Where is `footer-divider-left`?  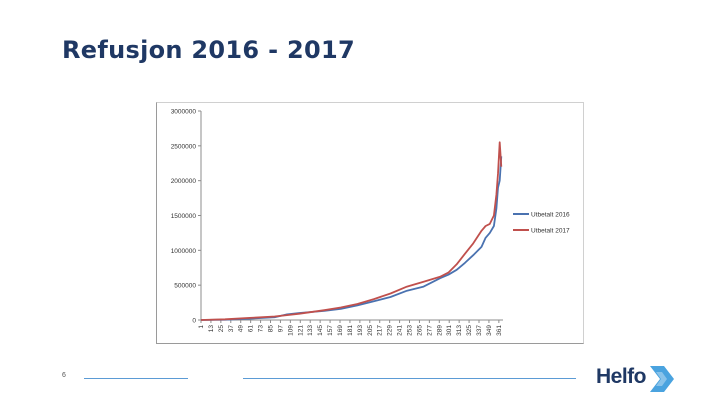
footer-divider-left is located at coordinates (136, 378).